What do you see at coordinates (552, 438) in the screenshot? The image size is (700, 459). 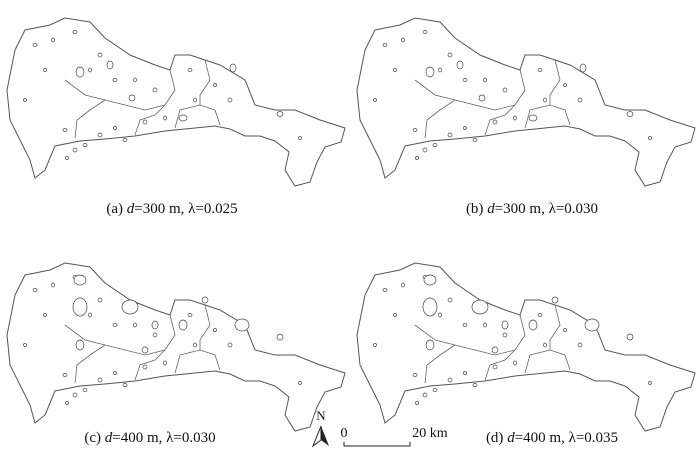 I see `caption: (d) d=400 m, λ=0.035` at bounding box center [552, 438].